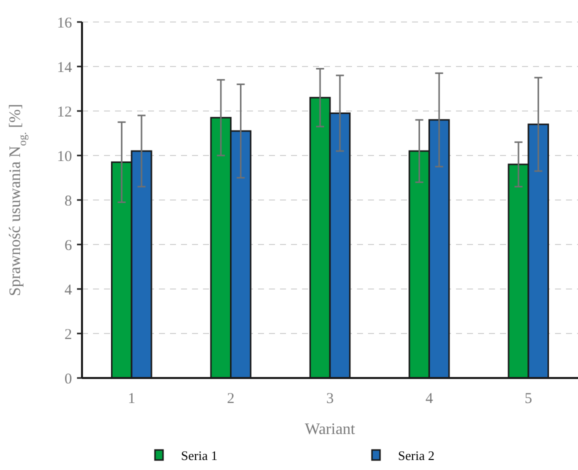  I want to click on y-tick-label: 2, so click(68, 334).